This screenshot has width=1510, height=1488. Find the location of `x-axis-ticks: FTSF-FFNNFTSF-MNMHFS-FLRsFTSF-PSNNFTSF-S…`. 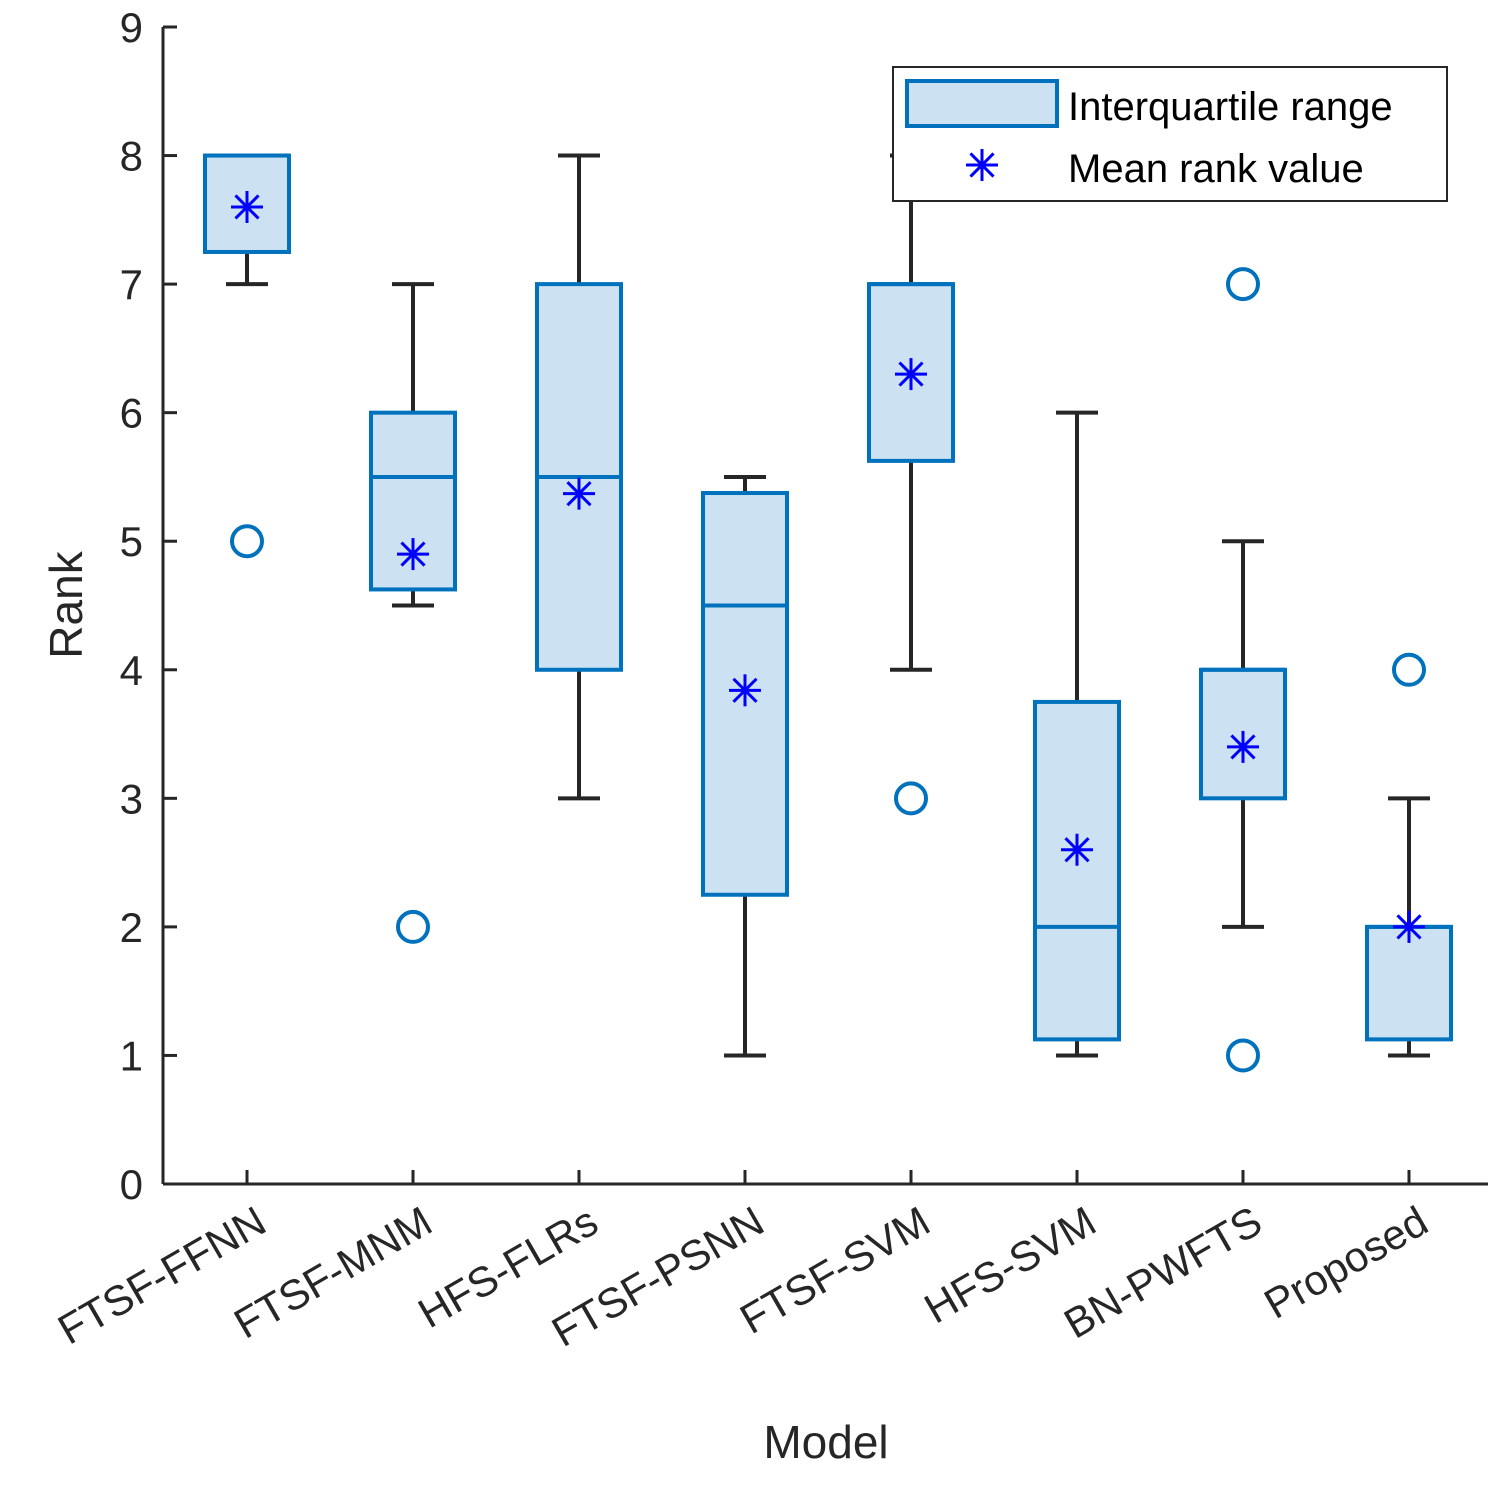

x-axis-ticks: FTSF-FFNNFTSF-MNMHFS-FLRsFTSF-PSNNFTSF-S… is located at coordinates (743, 1263).